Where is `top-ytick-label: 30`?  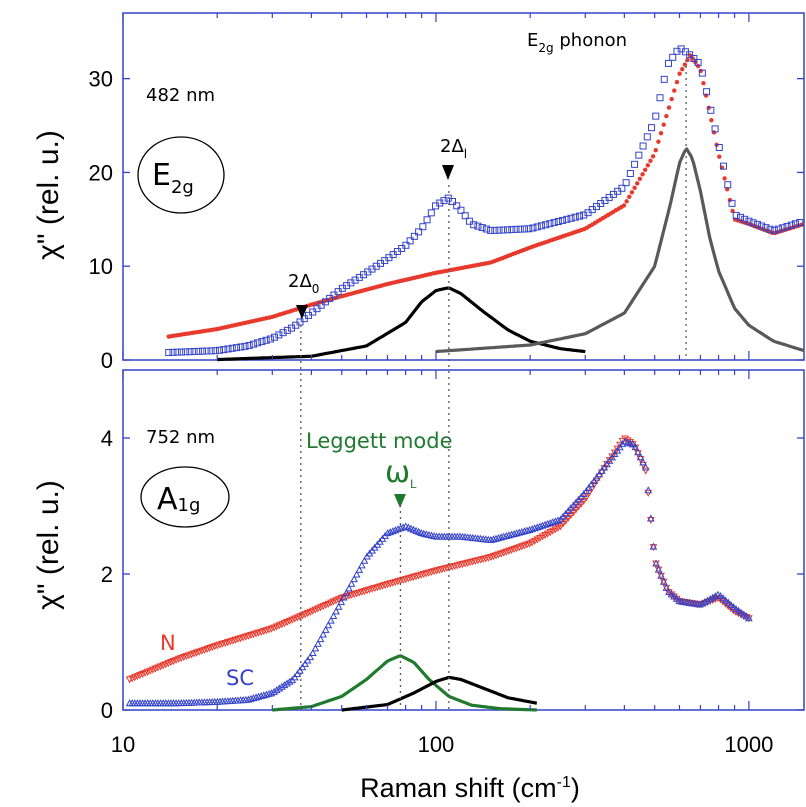
top-ytick-label: 30 is located at coordinates (101, 79).